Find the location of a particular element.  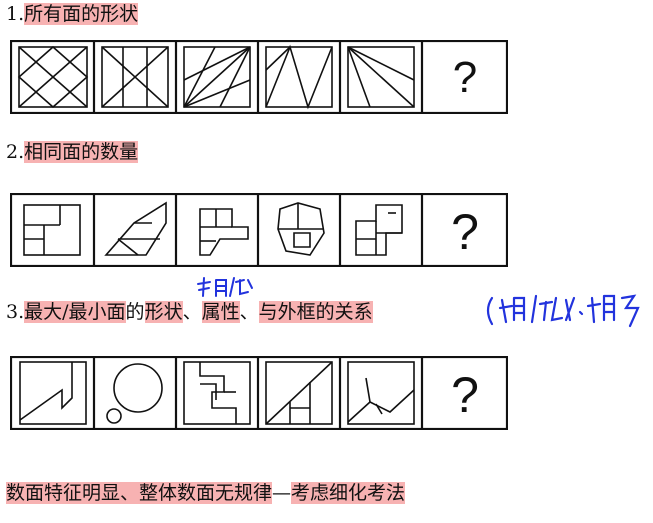

question-mark-1: ? is located at coordinates (465, 77).